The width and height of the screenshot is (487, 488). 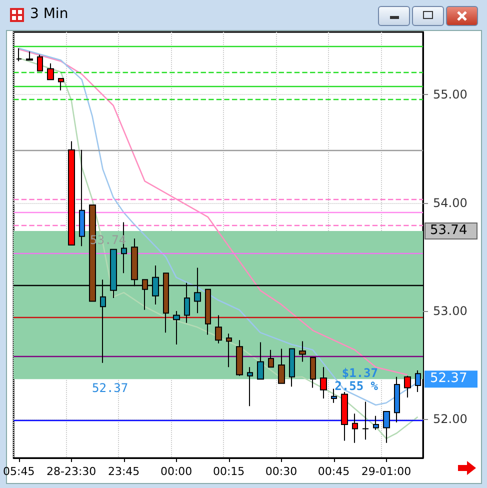 What do you see at coordinates (450, 311) in the screenshot?
I see `y-tick-label: 53.00` at bounding box center [450, 311].